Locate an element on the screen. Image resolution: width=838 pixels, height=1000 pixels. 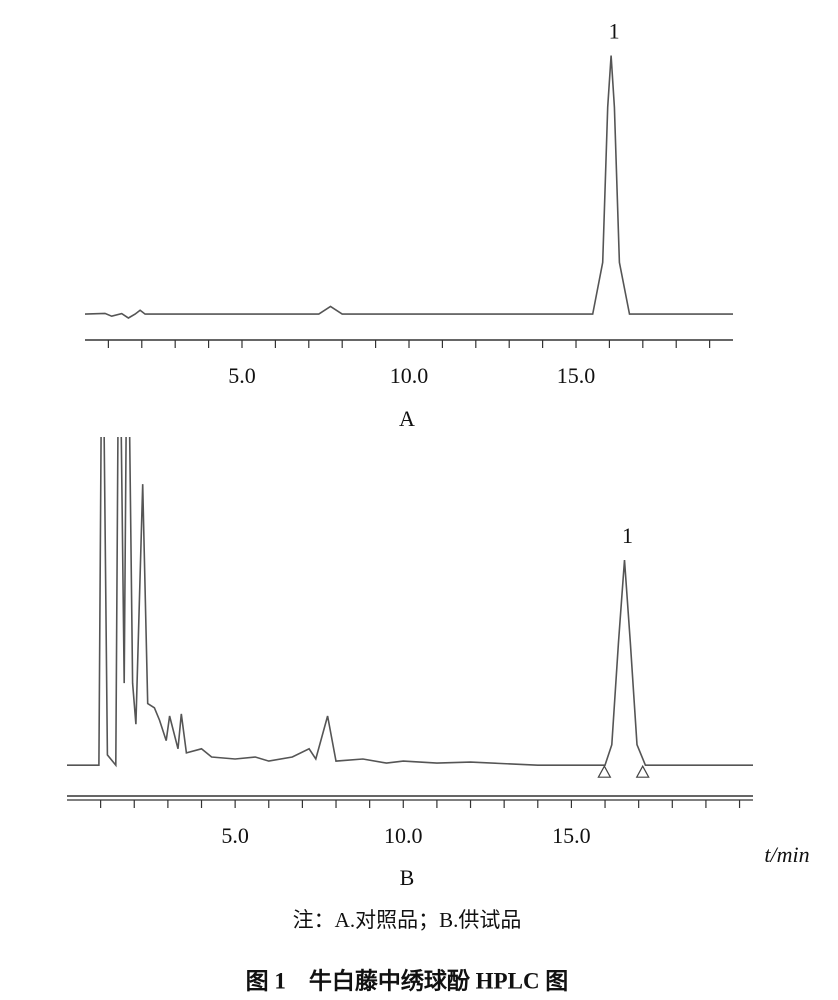
note: 注：A.对照品；B.供试品 is located at coordinates (407, 920).